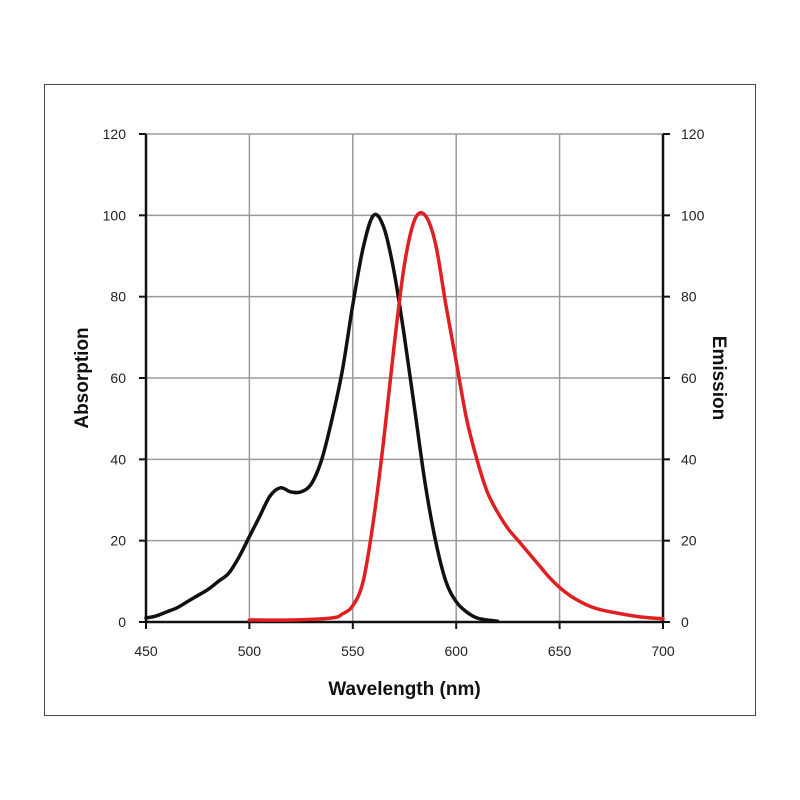 This screenshot has height=800, width=800. Describe the element at coordinates (118, 541) in the screenshot. I see `y-tick-label-left: 20` at that location.